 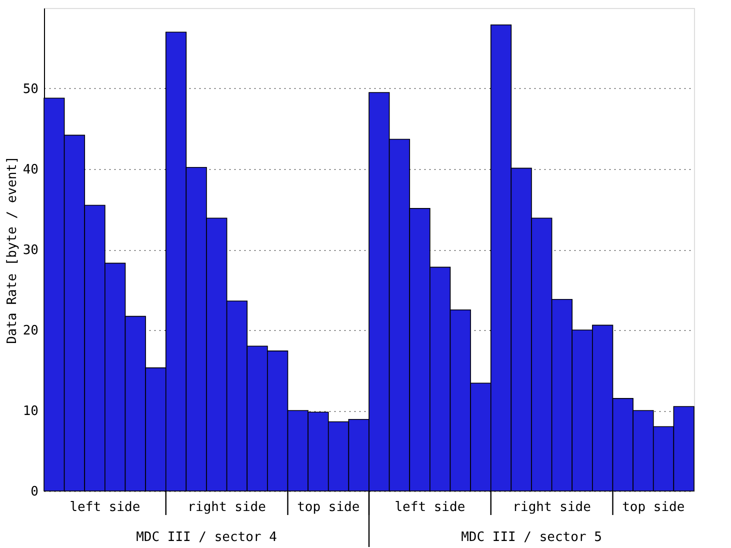 What do you see at coordinates (30, 89) in the screenshot?
I see `y-tick-label: 50` at bounding box center [30, 89].